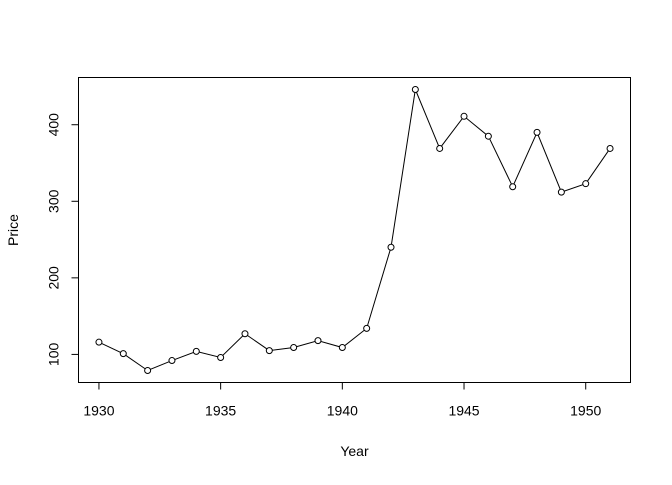 This screenshot has width=672, height=485. I want to click on x-tick-label: 1930, so click(98, 411).